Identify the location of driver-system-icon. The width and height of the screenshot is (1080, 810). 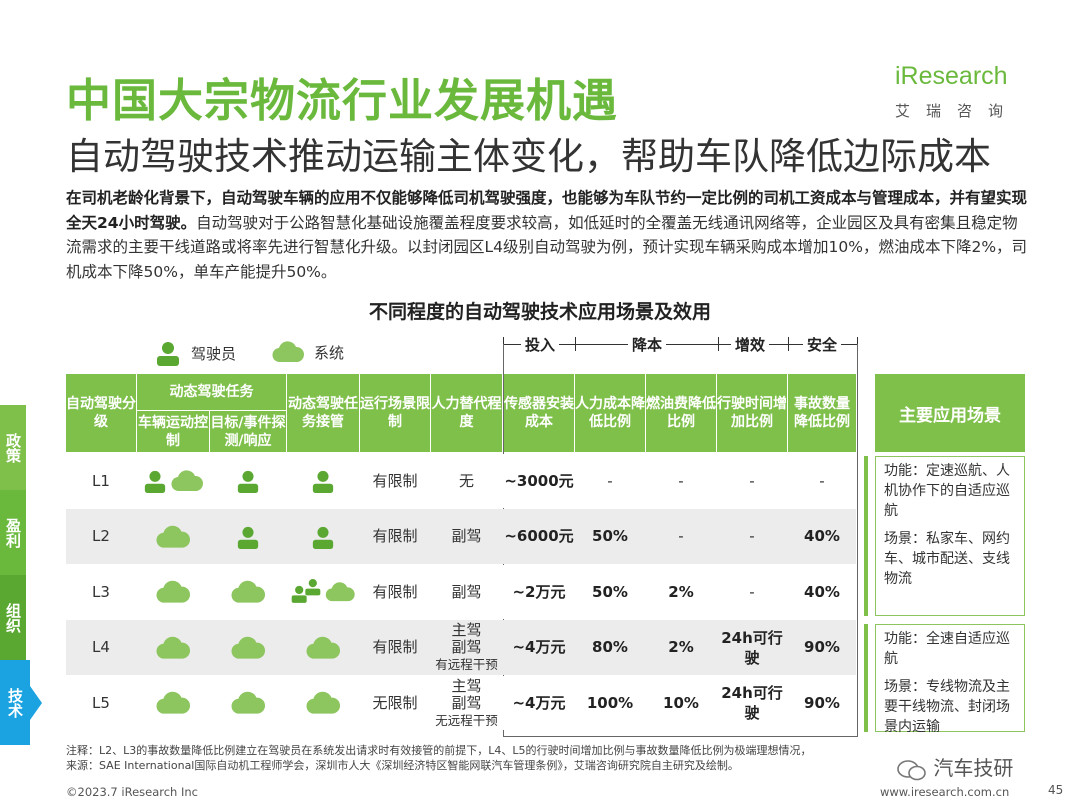
(306, 591).